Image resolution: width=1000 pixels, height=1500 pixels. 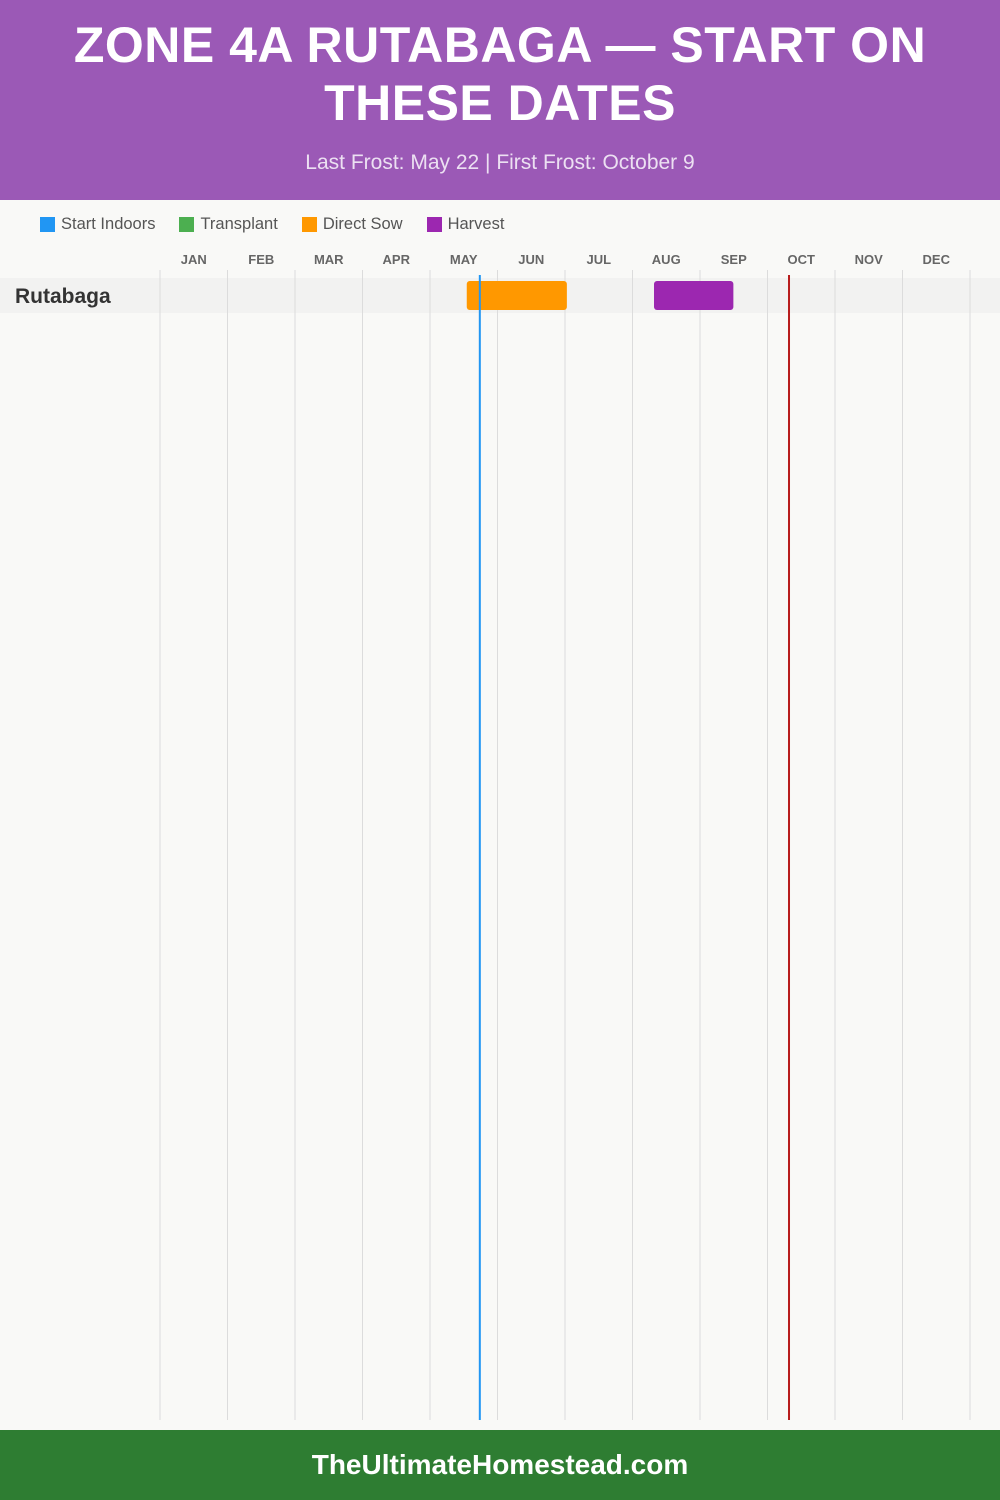 I want to click on legend-label: Start Indoors, so click(x=108, y=224).